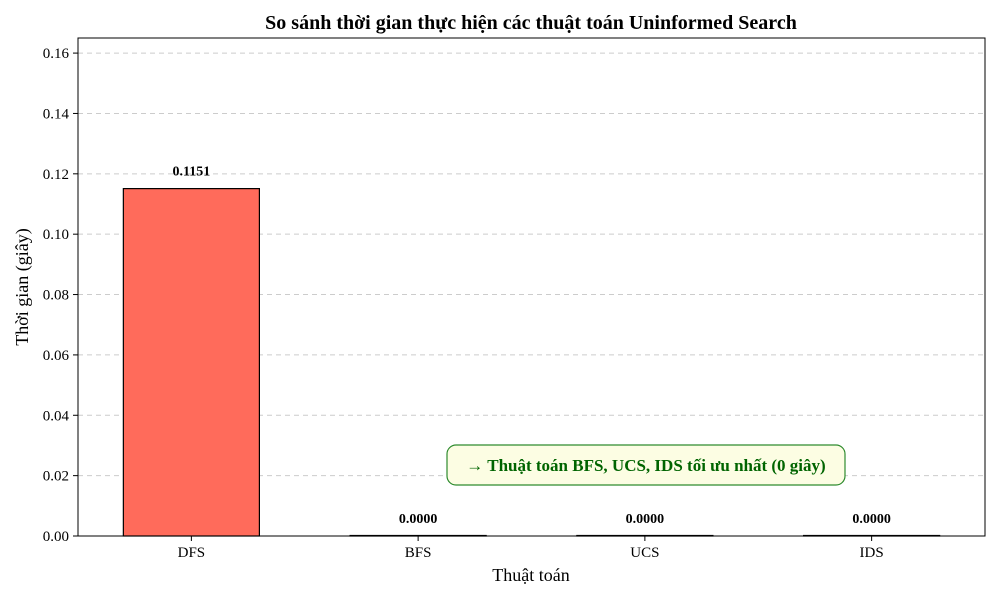  What do you see at coordinates (872, 553) in the screenshot?
I see `x-tick-label: IDS` at bounding box center [872, 553].